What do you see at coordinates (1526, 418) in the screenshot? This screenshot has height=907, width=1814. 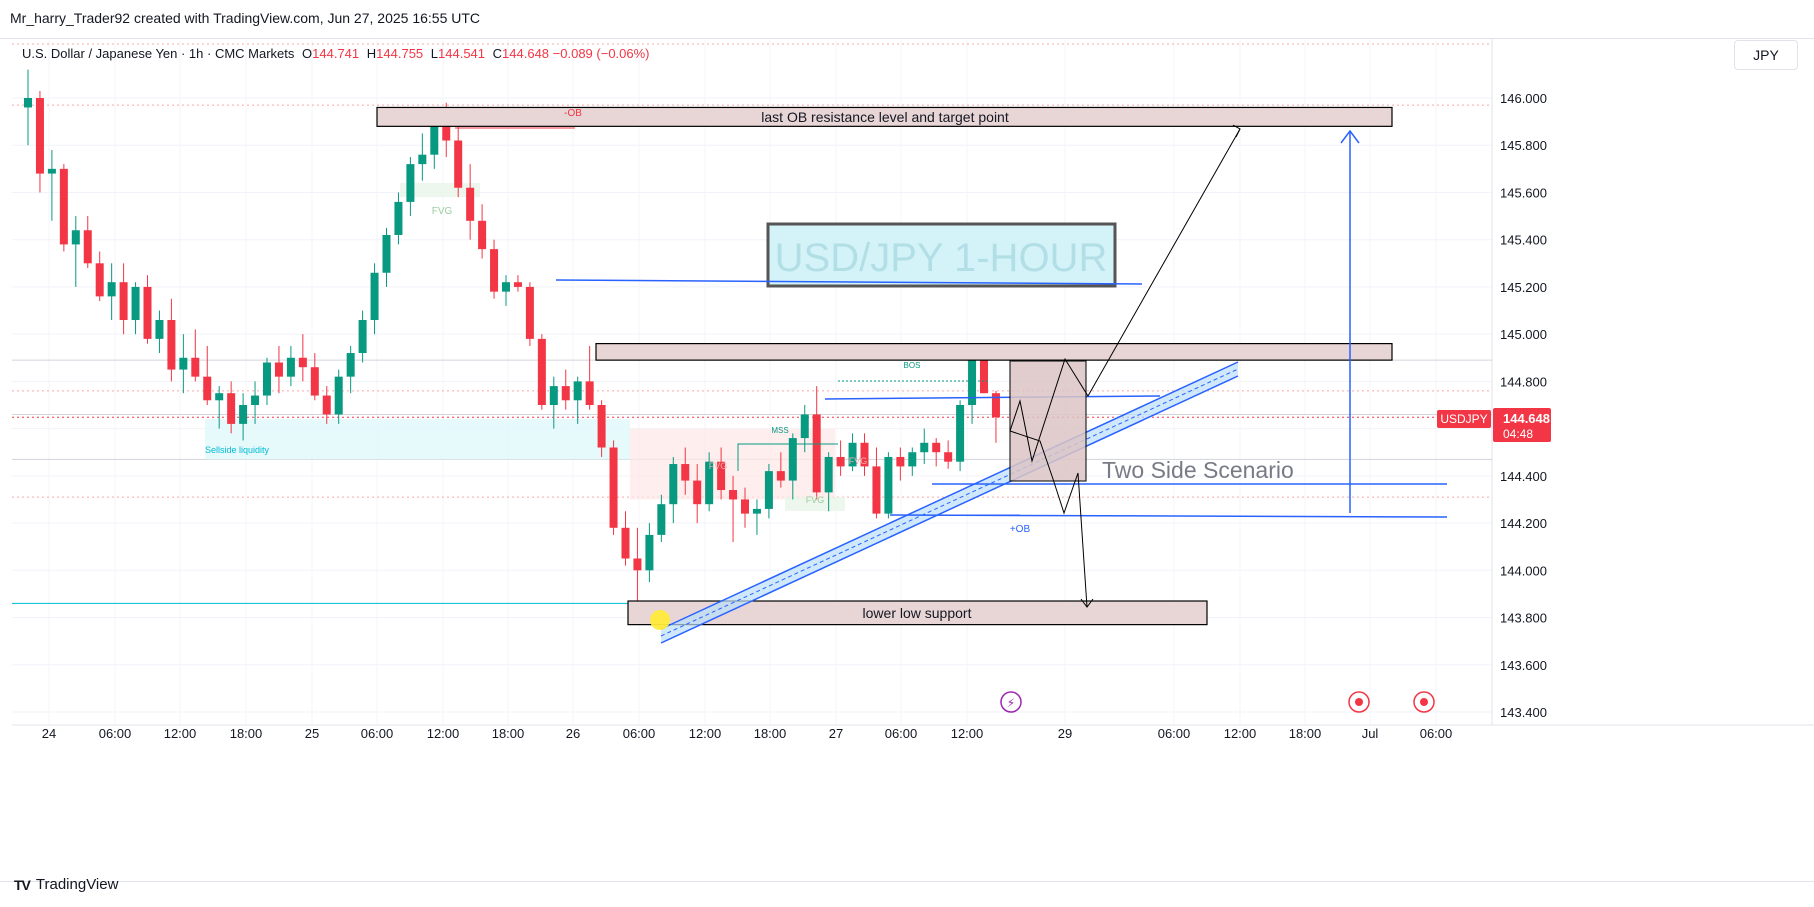 I see `price-badge-value: 144.648` at bounding box center [1526, 418].